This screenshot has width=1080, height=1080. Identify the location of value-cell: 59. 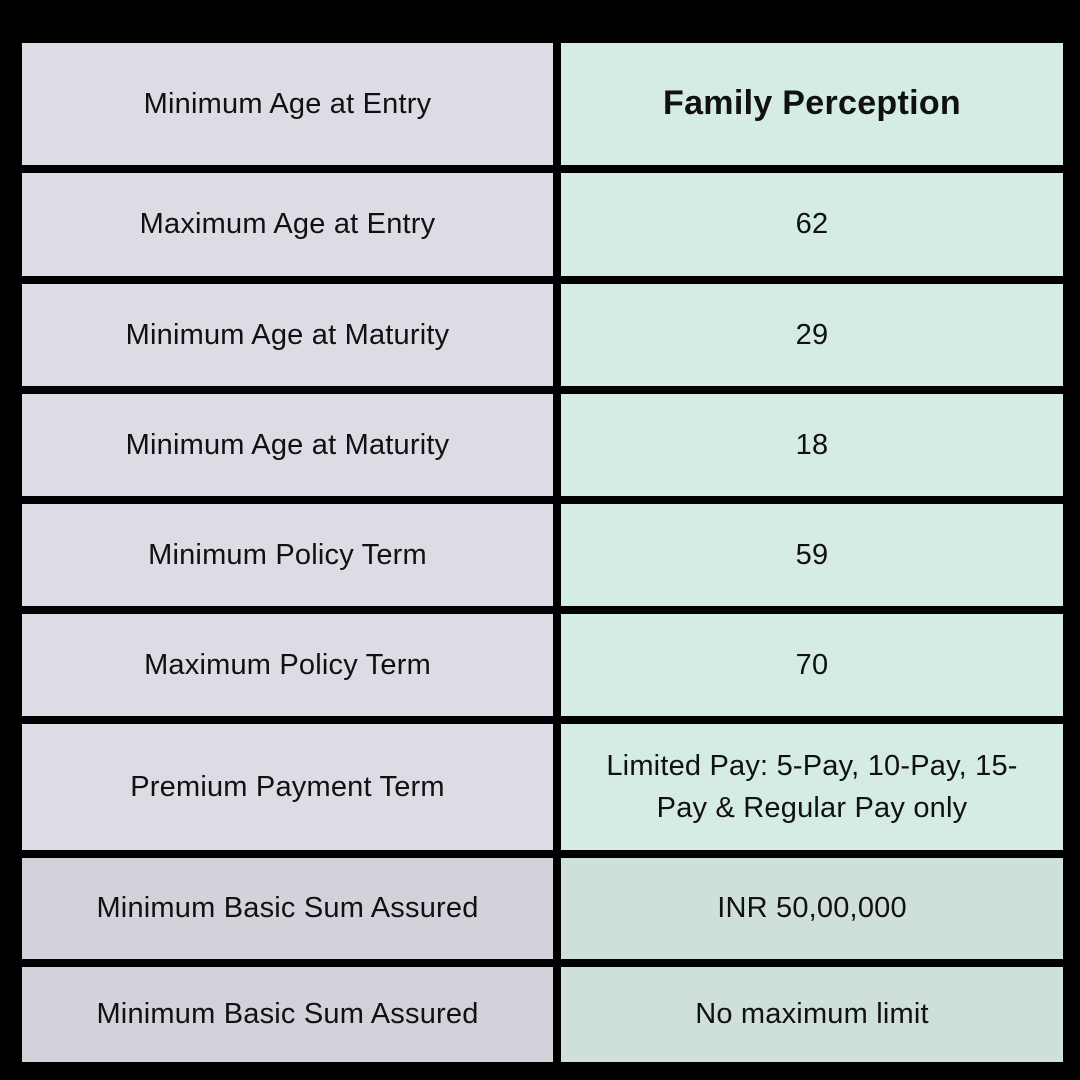
(812, 555).